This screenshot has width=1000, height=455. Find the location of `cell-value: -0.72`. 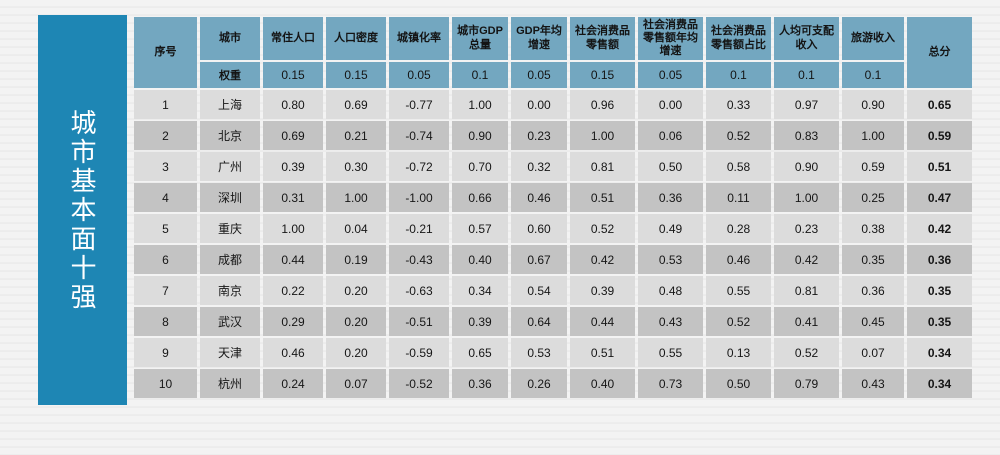

cell-value: -0.72 is located at coordinates (419, 166).